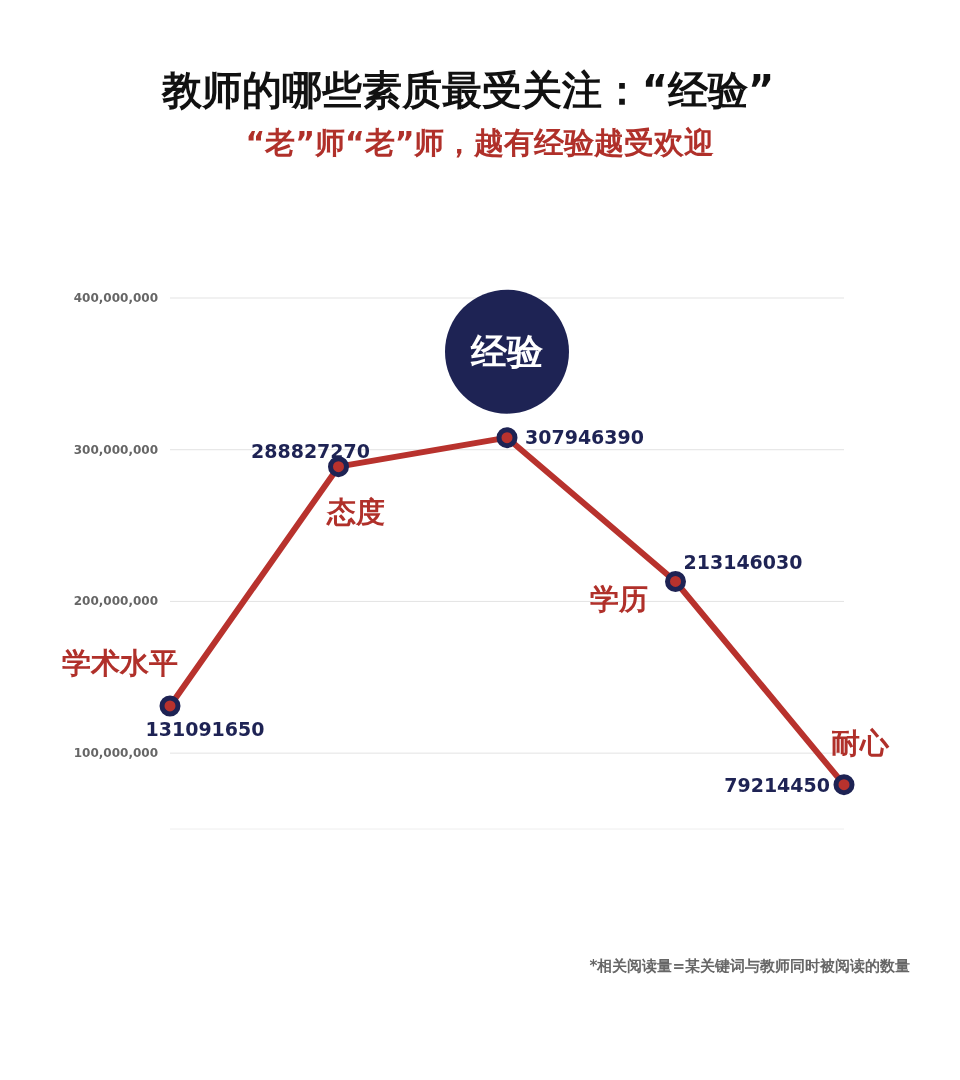  Describe the element at coordinates (507, 351) in the screenshot. I see `x-tick-label: 经验` at that location.